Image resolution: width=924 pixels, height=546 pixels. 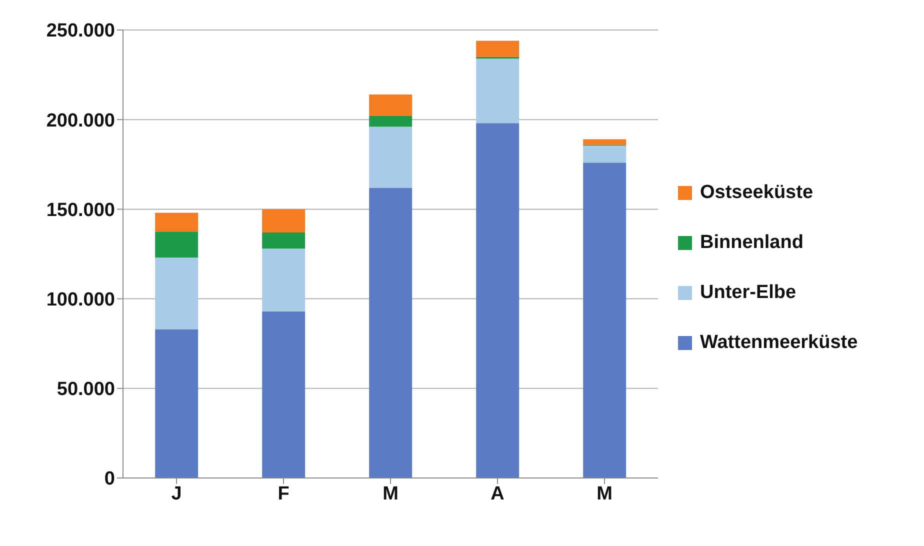 What do you see at coordinates (752, 243) in the screenshot?
I see `legend-label: Binnenland` at bounding box center [752, 243].